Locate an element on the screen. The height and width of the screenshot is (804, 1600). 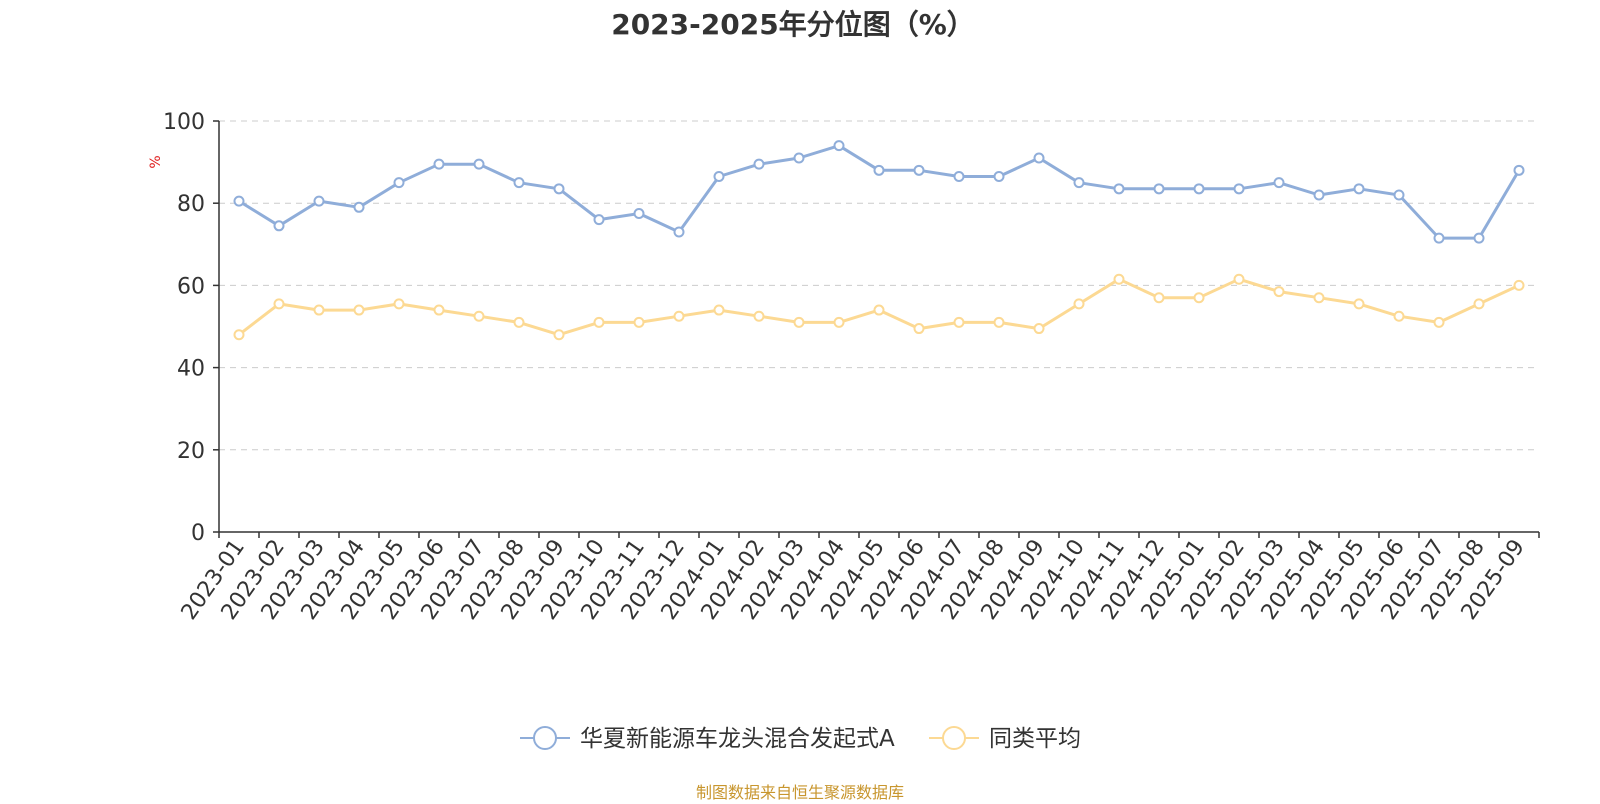
y-tick-label: 20 is located at coordinates (191, 451).